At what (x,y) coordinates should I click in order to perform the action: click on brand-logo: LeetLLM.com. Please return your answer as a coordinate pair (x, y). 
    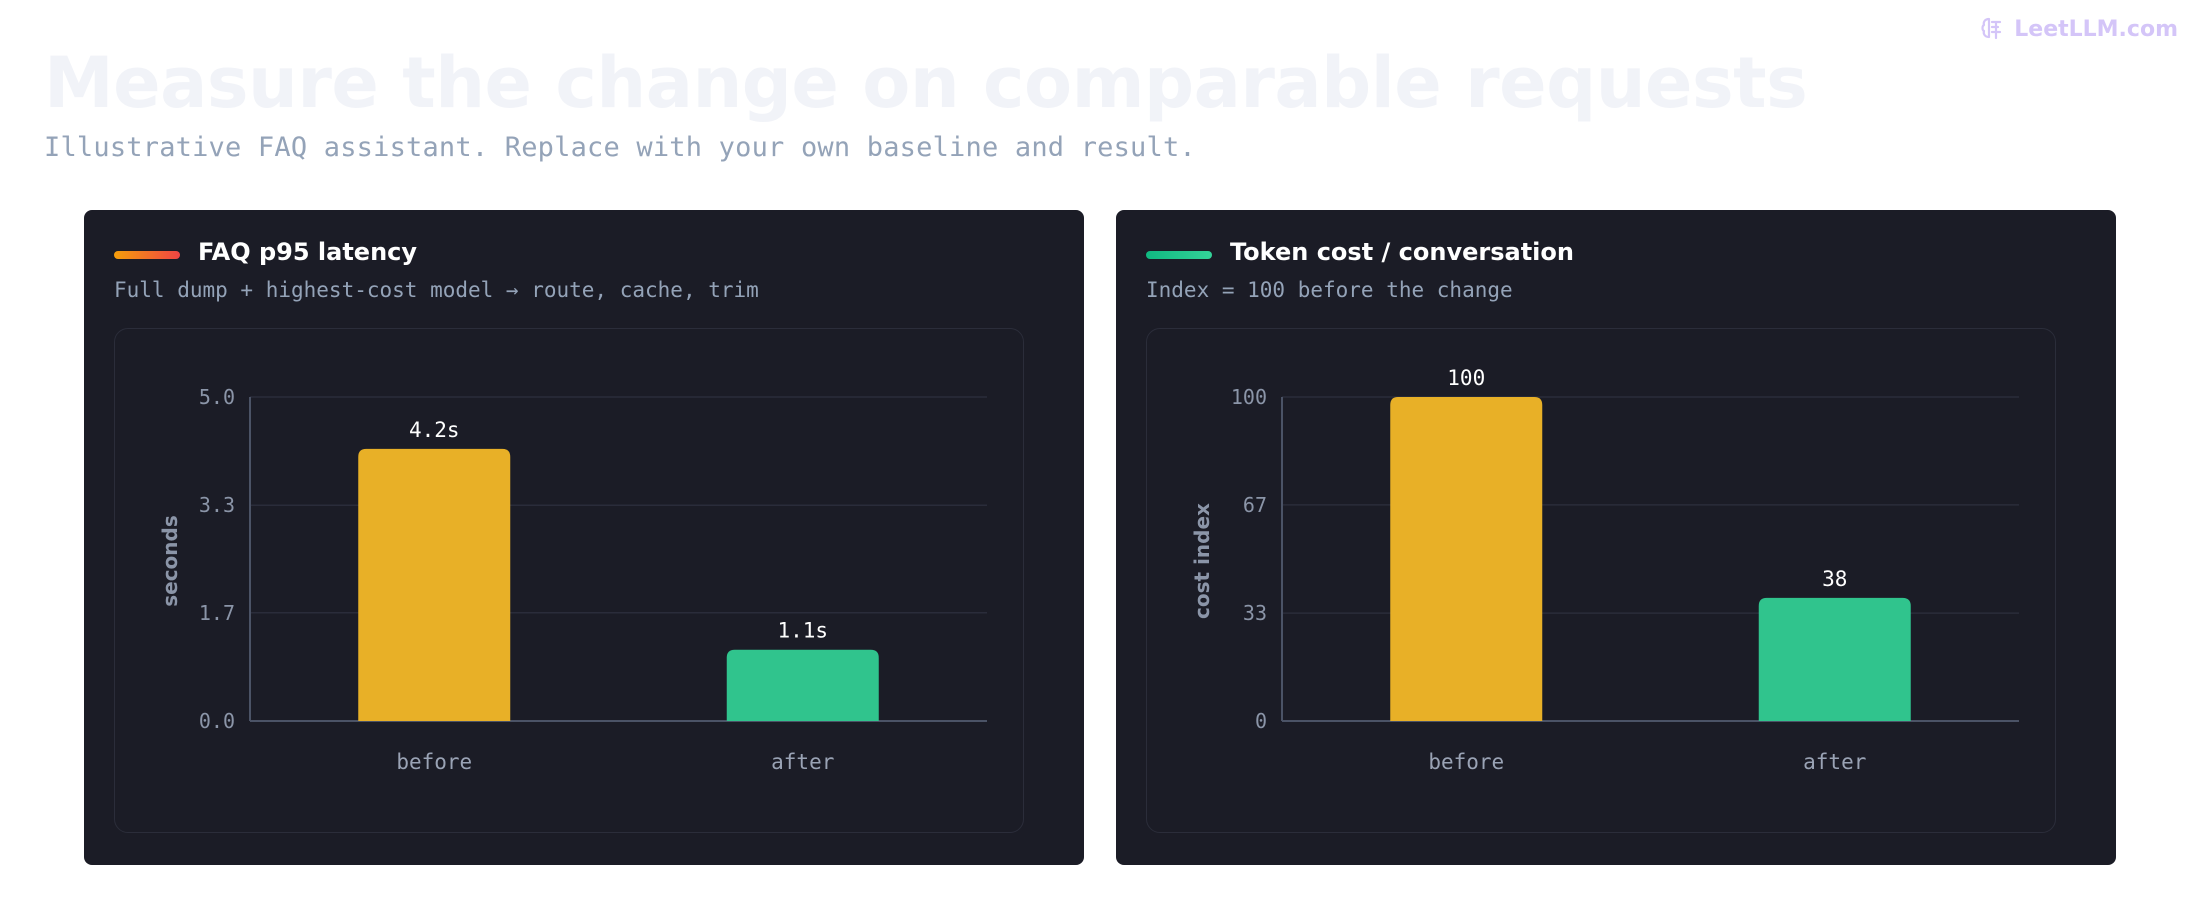
    Looking at the image, I should click on (2079, 29).